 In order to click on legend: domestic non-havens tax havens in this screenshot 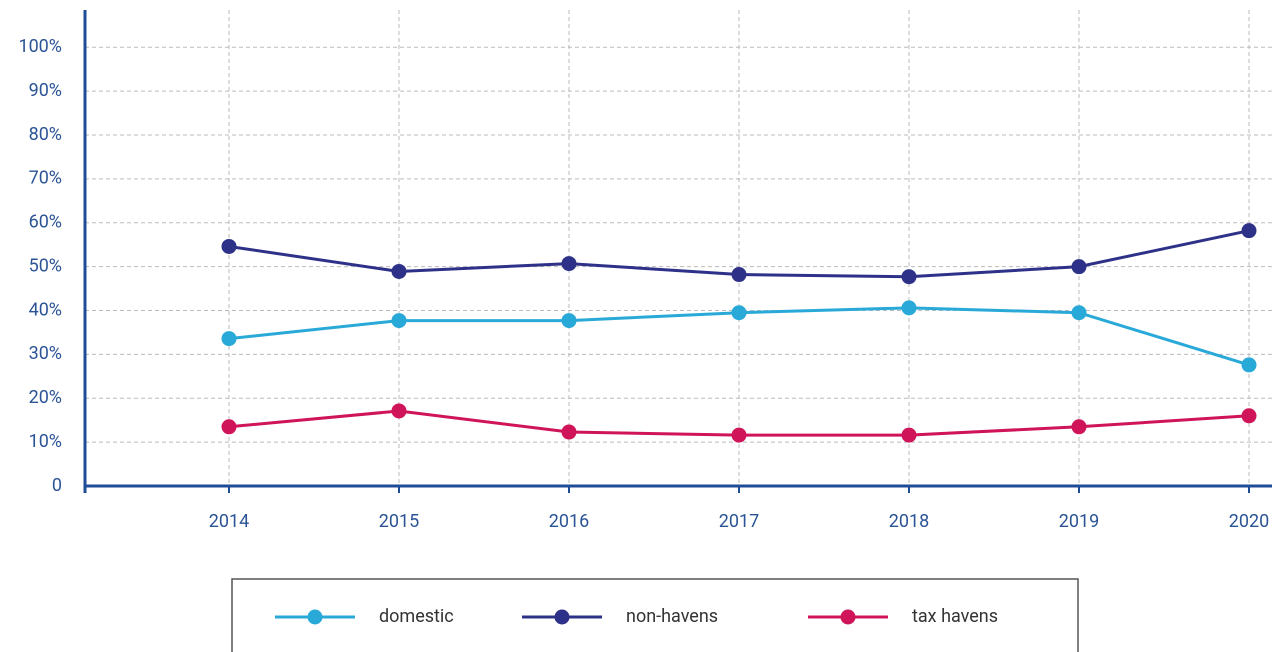, I will do `click(636, 616)`.